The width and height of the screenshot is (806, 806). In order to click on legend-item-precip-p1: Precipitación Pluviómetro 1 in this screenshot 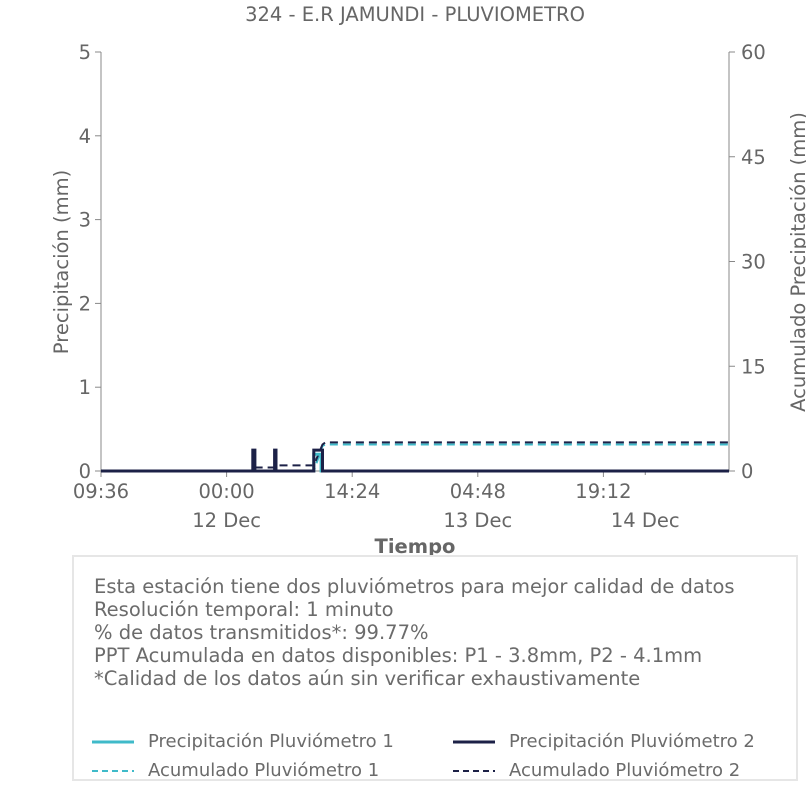, I will do `click(243, 741)`.